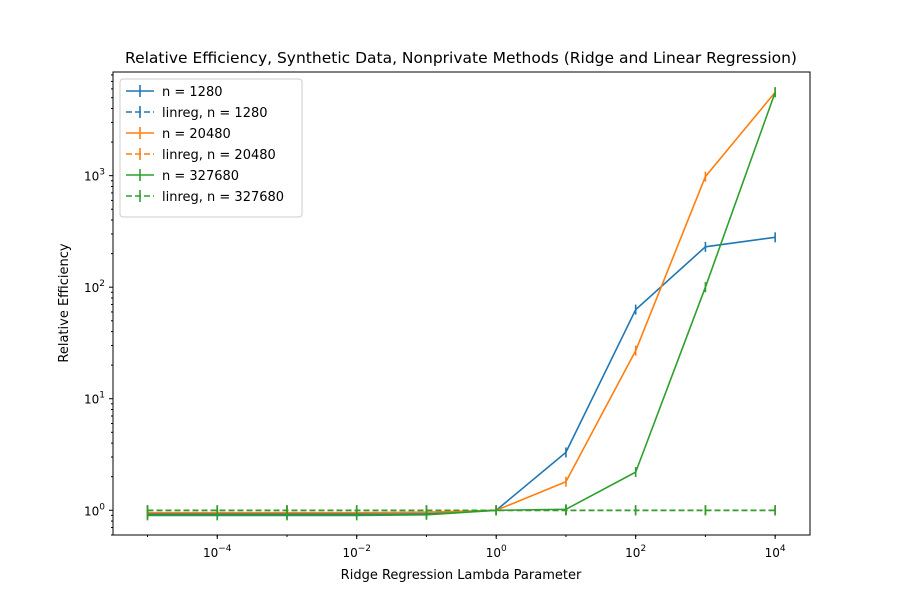 Image resolution: width=900 pixels, height=600 pixels. What do you see at coordinates (775, 552) in the screenshot?
I see `x-tick-label-4: 10⁴` at bounding box center [775, 552].